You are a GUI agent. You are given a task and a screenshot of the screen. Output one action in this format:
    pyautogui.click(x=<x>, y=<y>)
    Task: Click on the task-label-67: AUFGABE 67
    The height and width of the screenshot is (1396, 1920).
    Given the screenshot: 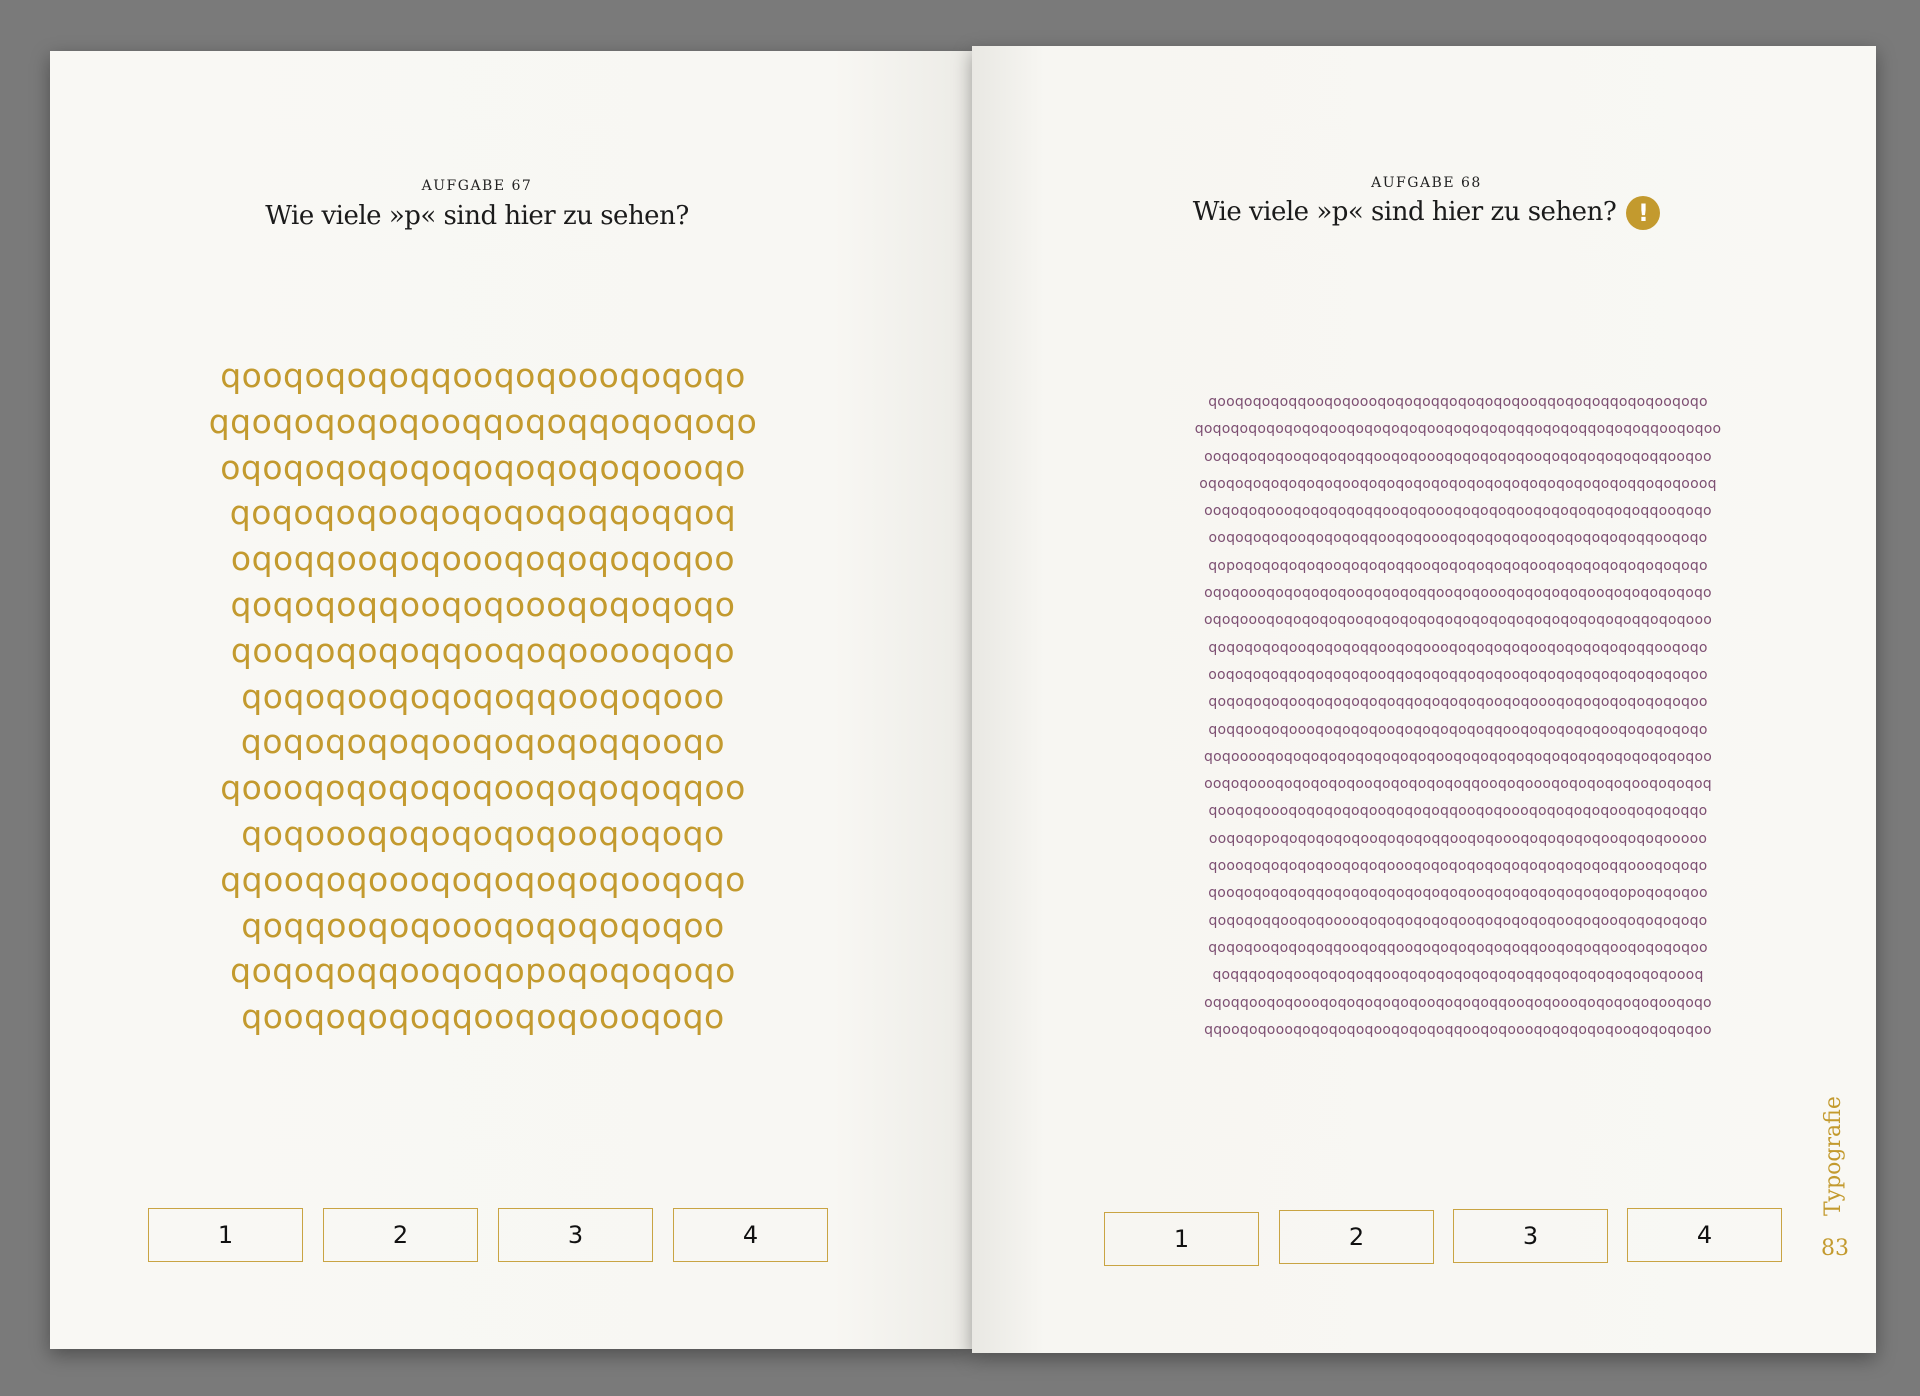 What is the action you would take?
    pyautogui.click(x=477, y=186)
    